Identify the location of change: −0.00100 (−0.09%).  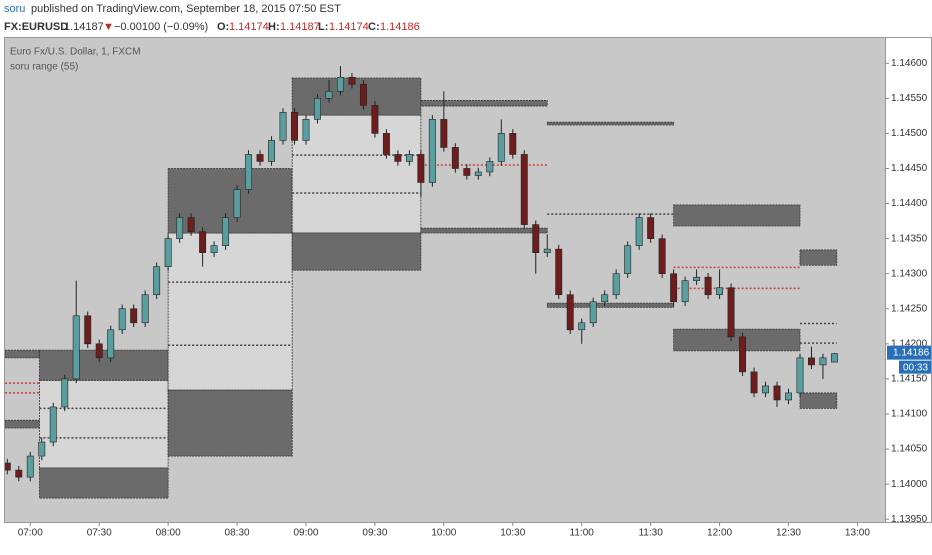
(161, 27).